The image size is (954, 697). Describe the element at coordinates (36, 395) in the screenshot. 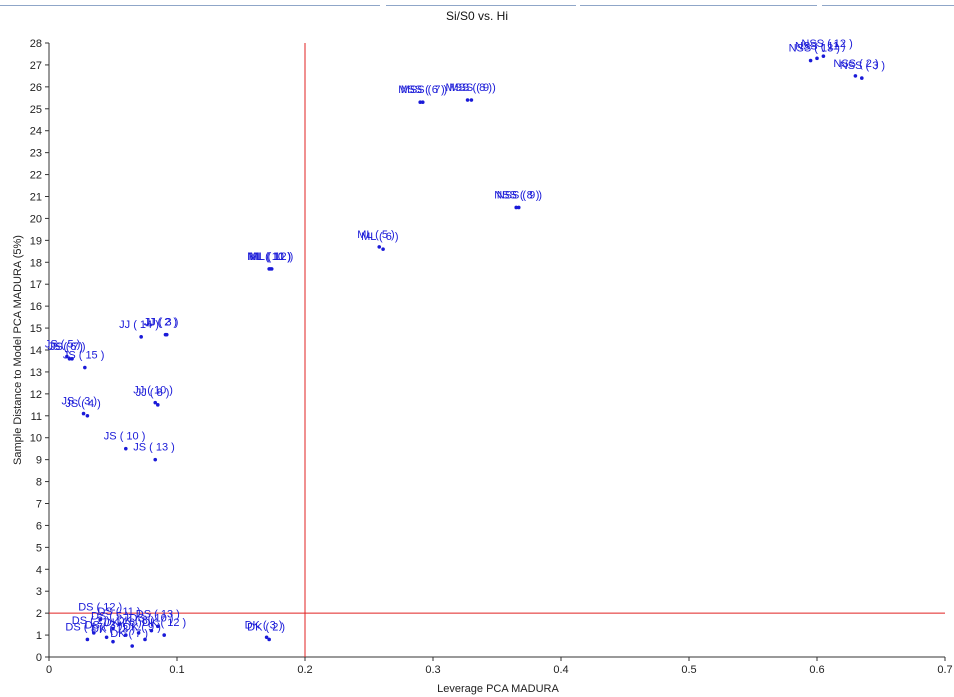

I see `y-tick-label: 12` at that location.